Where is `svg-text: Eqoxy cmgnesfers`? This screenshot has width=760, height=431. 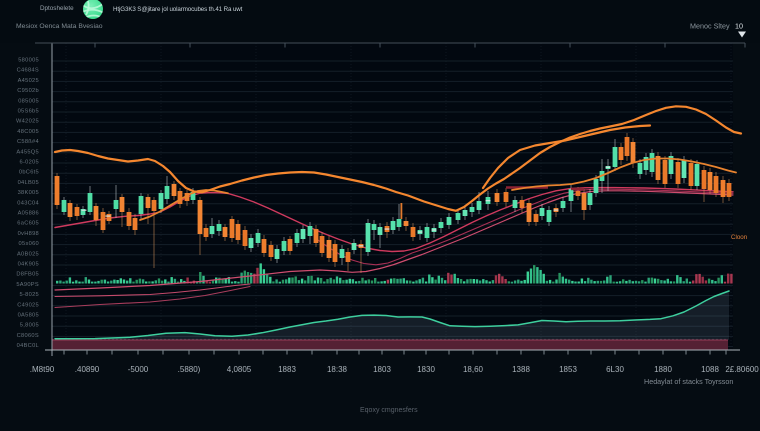 svg-text: Eqoxy cmgnesfers is located at coordinates (389, 410).